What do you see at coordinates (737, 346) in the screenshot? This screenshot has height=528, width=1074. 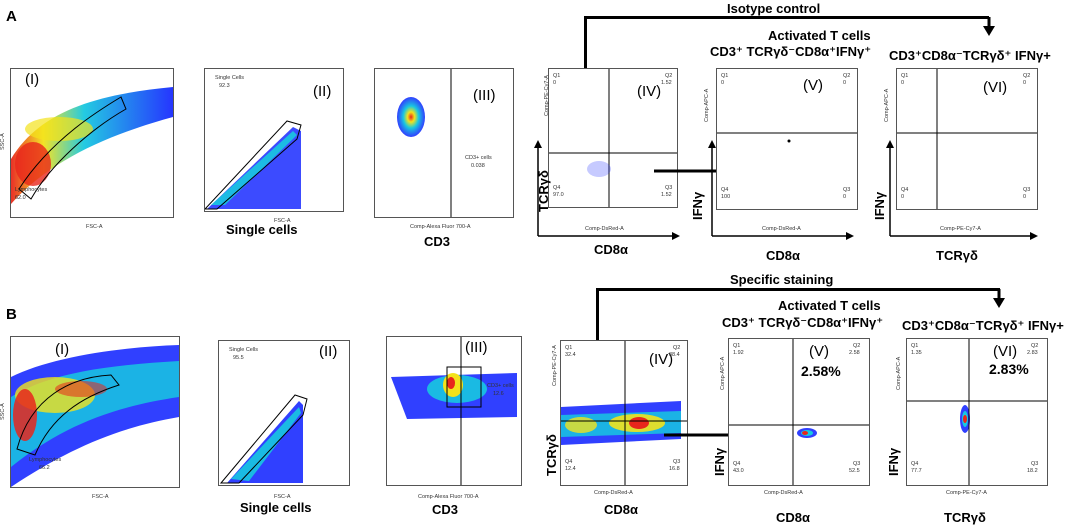 I see `q1-b-v: Q1` at bounding box center [737, 346].